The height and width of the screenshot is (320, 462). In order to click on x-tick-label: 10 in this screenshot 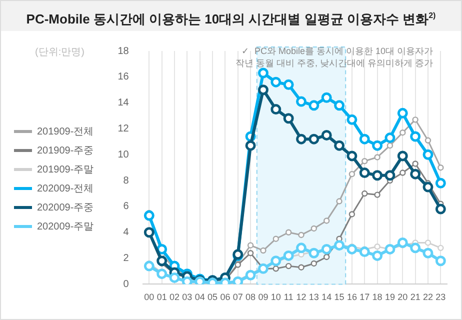, I will do `click(275, 297)`.